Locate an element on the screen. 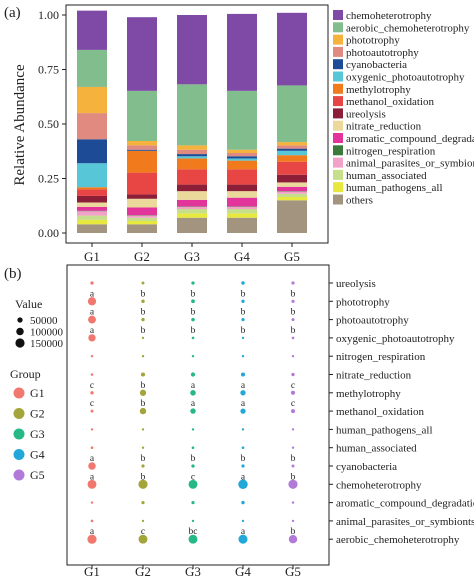 This screenshot has width=474, height=578. function-label: cyanobacteria is located at coordinates (366, 467).